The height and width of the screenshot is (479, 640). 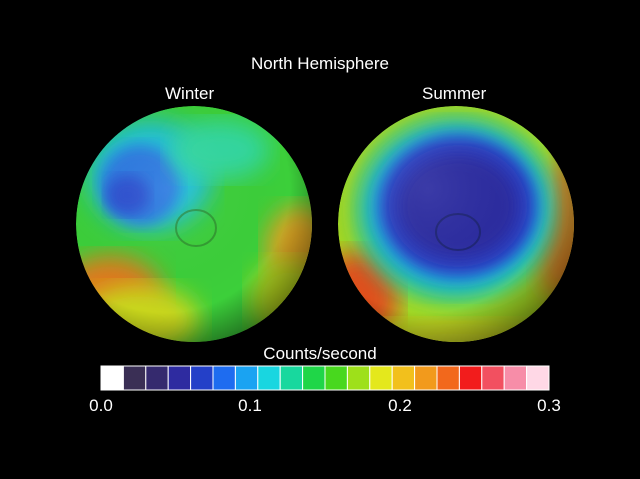 I want to click on colorbar-tick: 0.1, so click(x=250, y=405).